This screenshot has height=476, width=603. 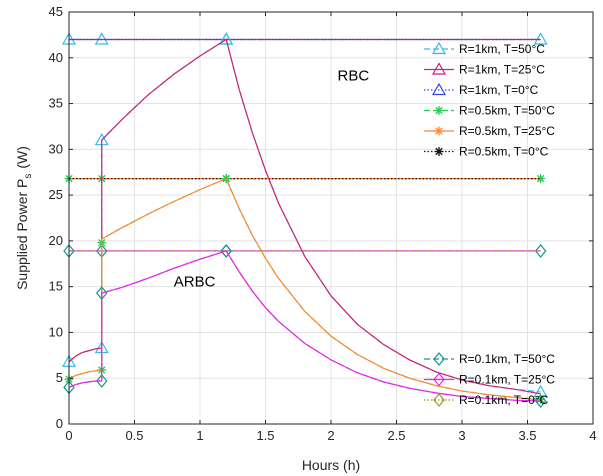 I want to click on y-tick-label: 20, so click(x=56, y=240).